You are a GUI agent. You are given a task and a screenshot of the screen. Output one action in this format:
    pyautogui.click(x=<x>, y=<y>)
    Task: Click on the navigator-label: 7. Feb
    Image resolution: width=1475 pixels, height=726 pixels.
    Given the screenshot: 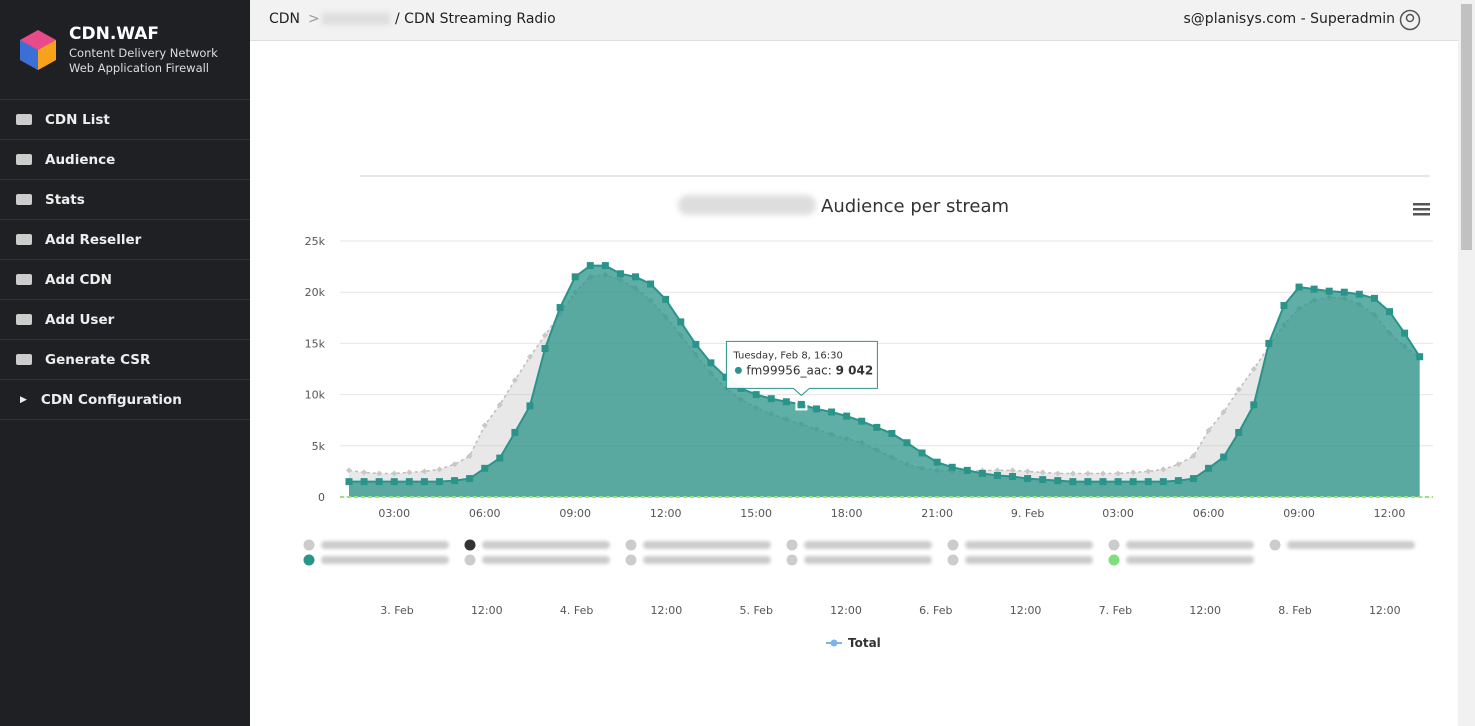 What is the action you would take?
    pyautogui.click(x=1115, y=610)
    